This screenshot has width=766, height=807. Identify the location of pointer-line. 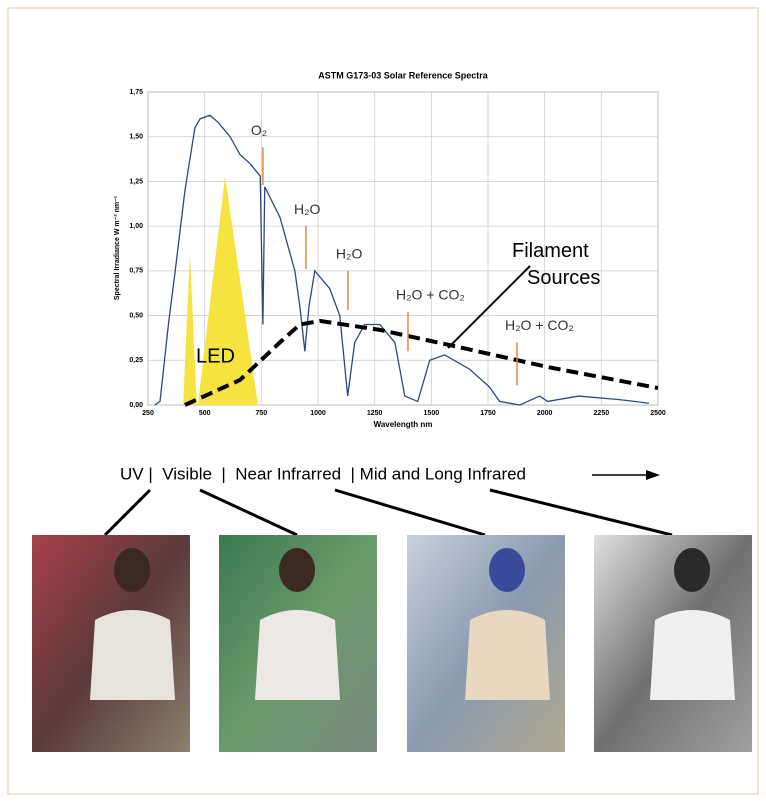
(489, 307).